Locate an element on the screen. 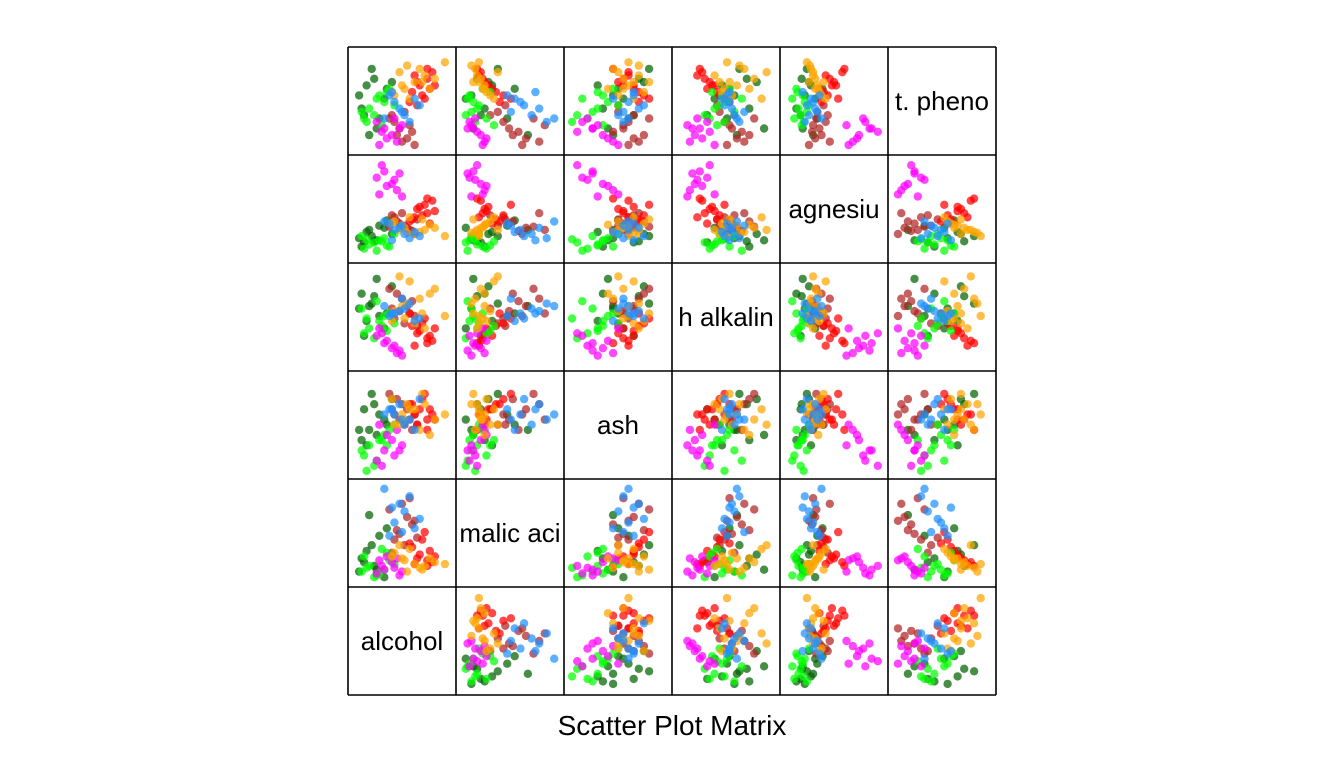 This screenshot has height=773, width=1344. matrix-cell-malic-acid-vs-malic-acid is located at coordinates (510, 533).